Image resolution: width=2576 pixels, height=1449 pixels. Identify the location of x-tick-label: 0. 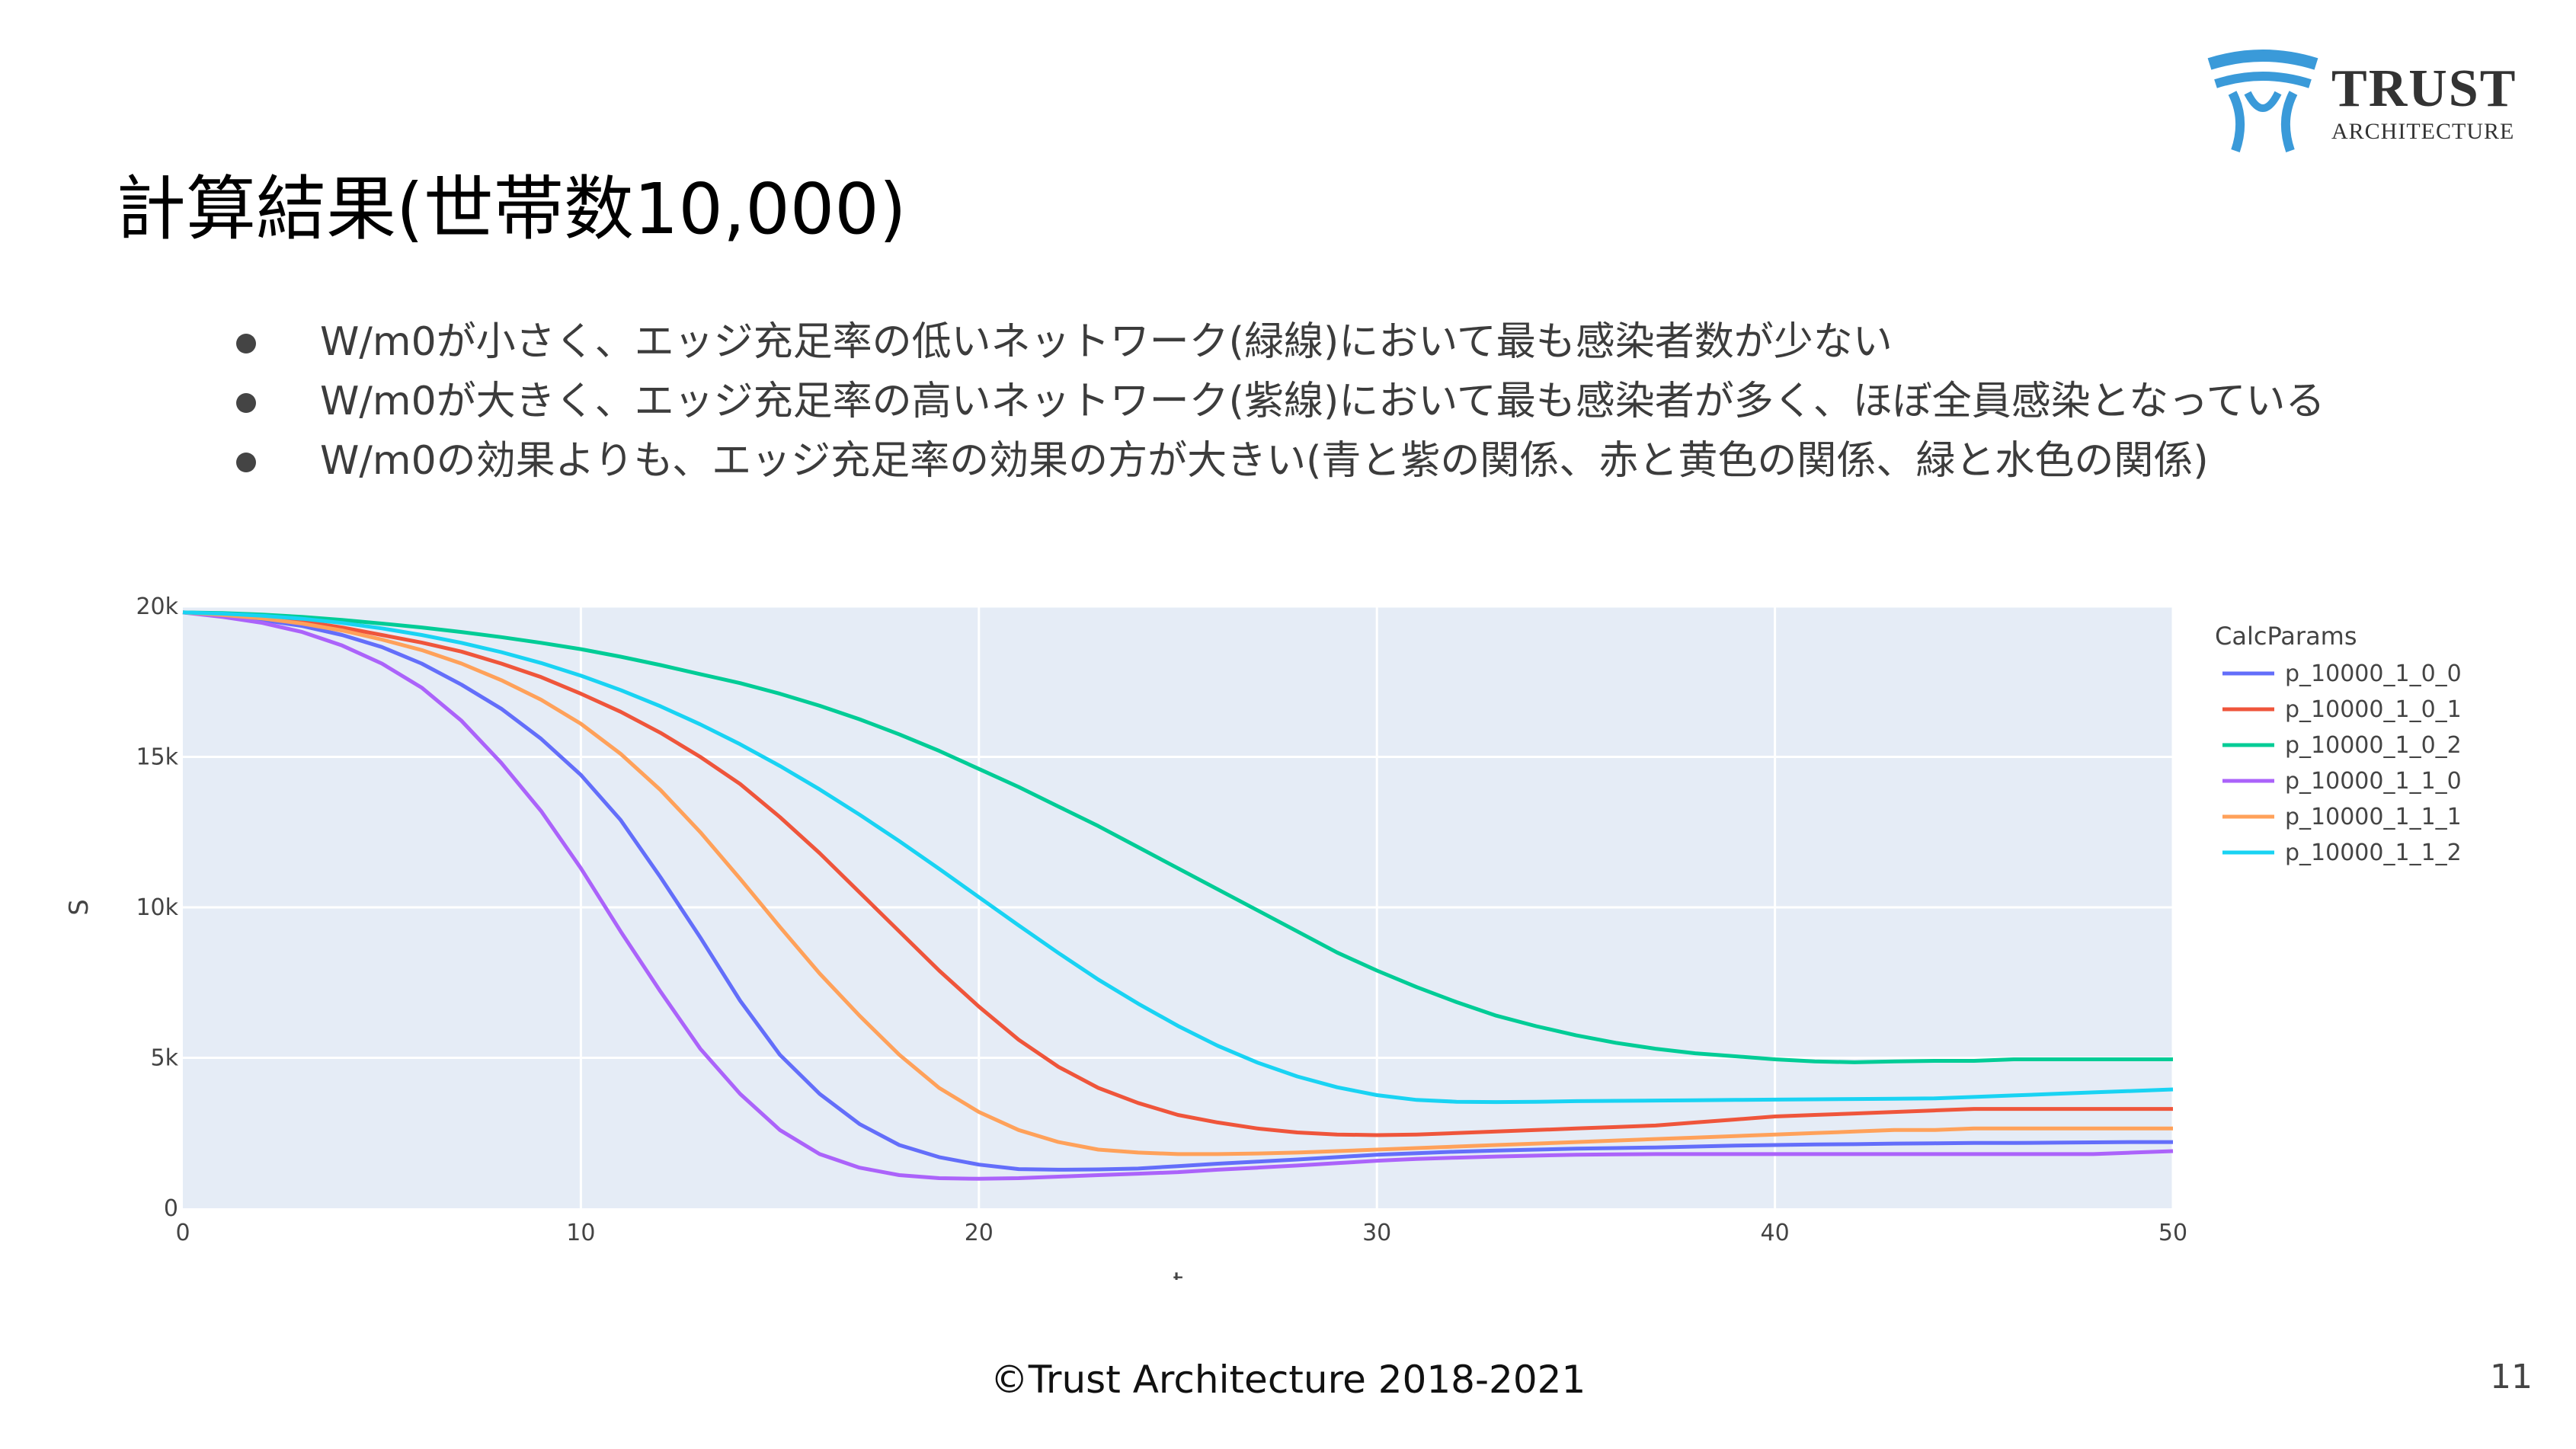
(182, 1233).